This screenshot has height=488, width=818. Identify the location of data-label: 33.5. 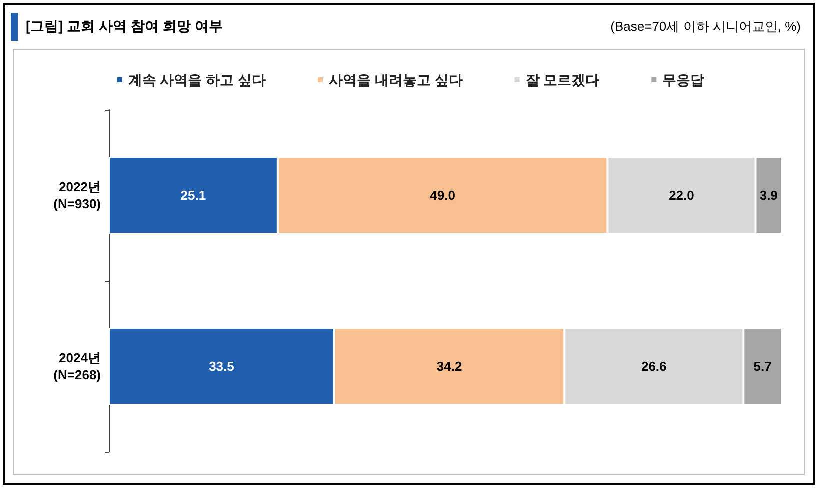
(221, 366).